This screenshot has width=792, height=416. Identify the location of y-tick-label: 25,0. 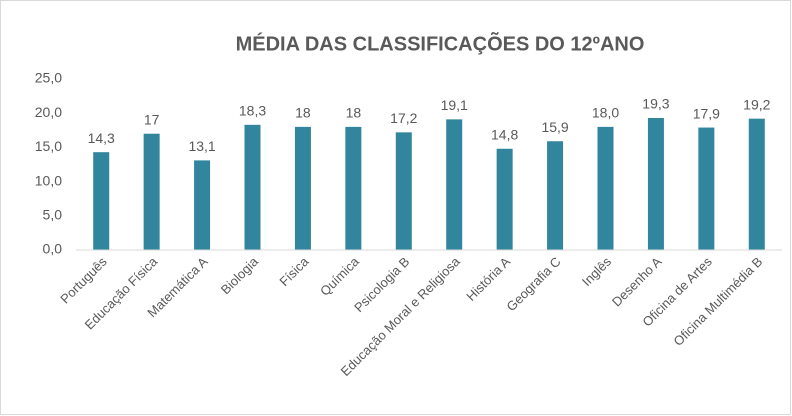
(48, 78).